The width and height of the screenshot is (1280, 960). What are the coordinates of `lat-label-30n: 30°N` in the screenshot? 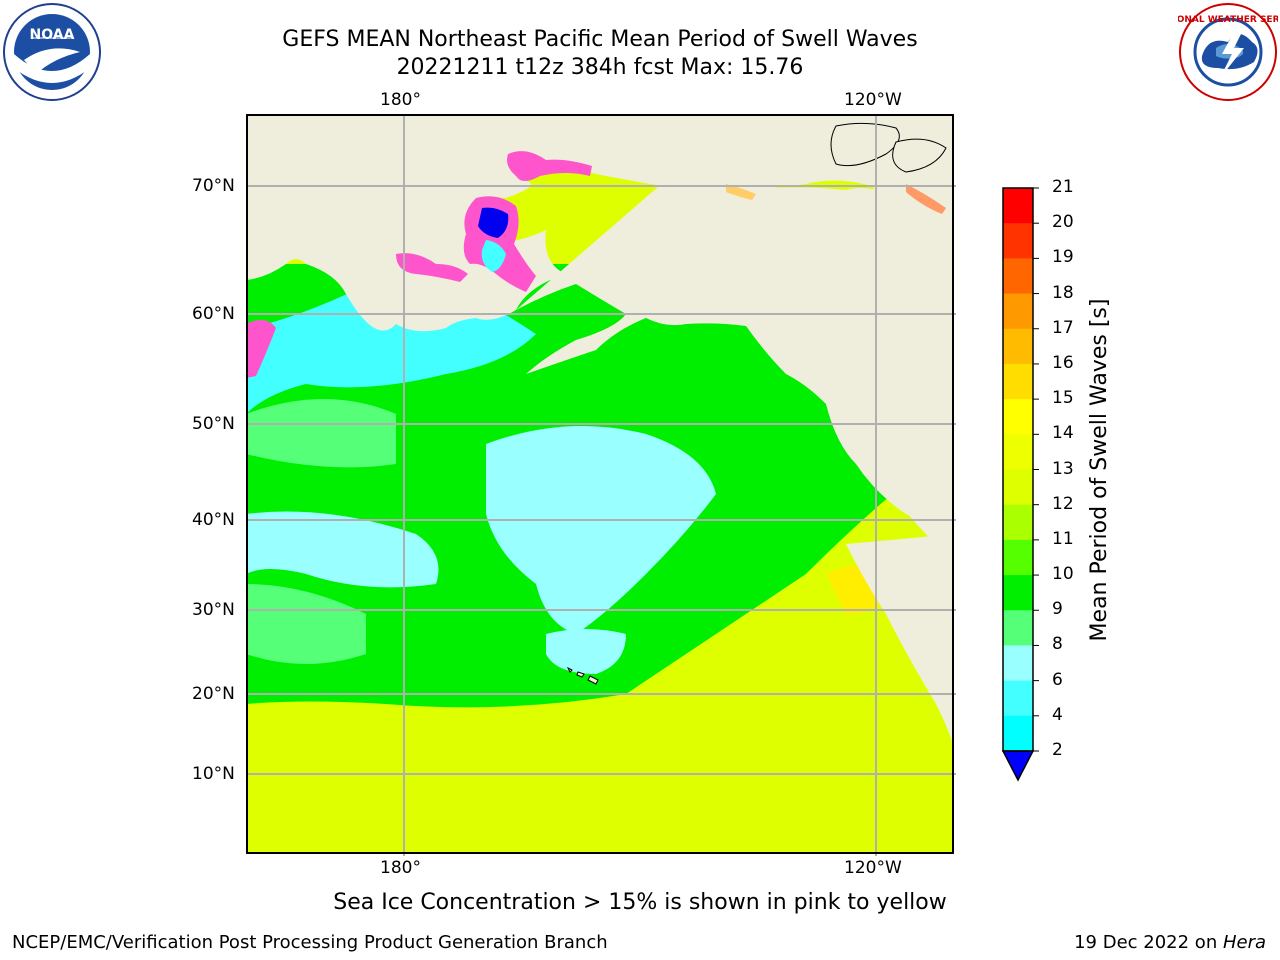 It's located at (213, 610).